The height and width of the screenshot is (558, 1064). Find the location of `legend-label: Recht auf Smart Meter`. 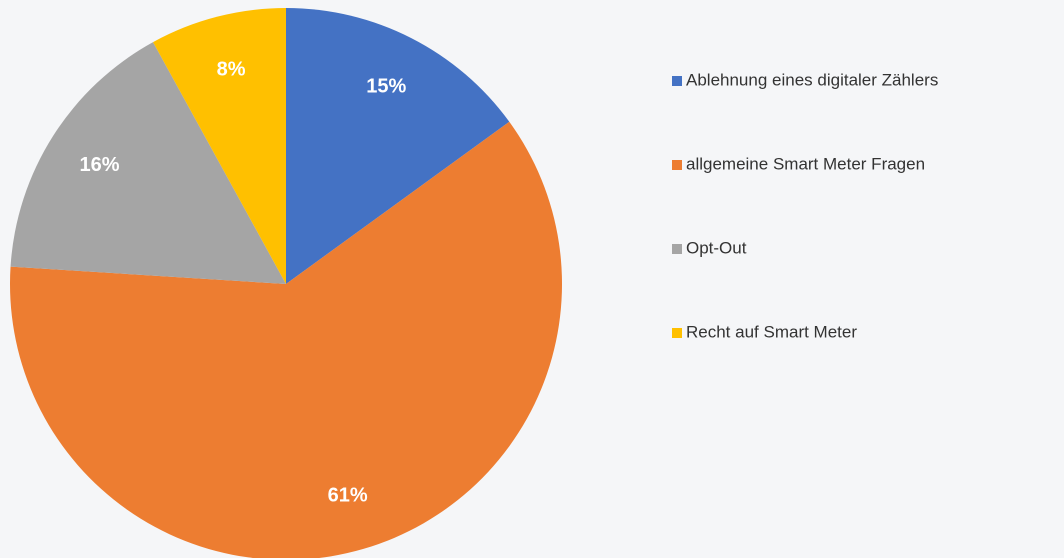

legend-label: Recht auf Smart Meter is located at coordinates (771, 331).